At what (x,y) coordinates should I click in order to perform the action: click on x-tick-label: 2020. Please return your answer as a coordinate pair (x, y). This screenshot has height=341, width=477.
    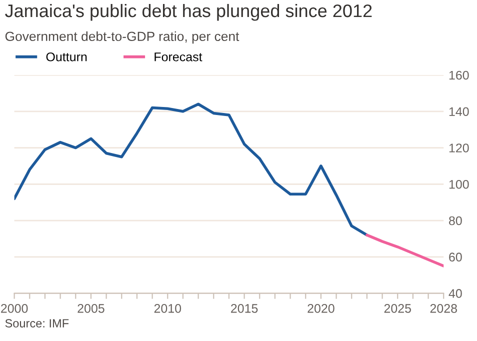
    Looking at the image, I should click on (321, 308).